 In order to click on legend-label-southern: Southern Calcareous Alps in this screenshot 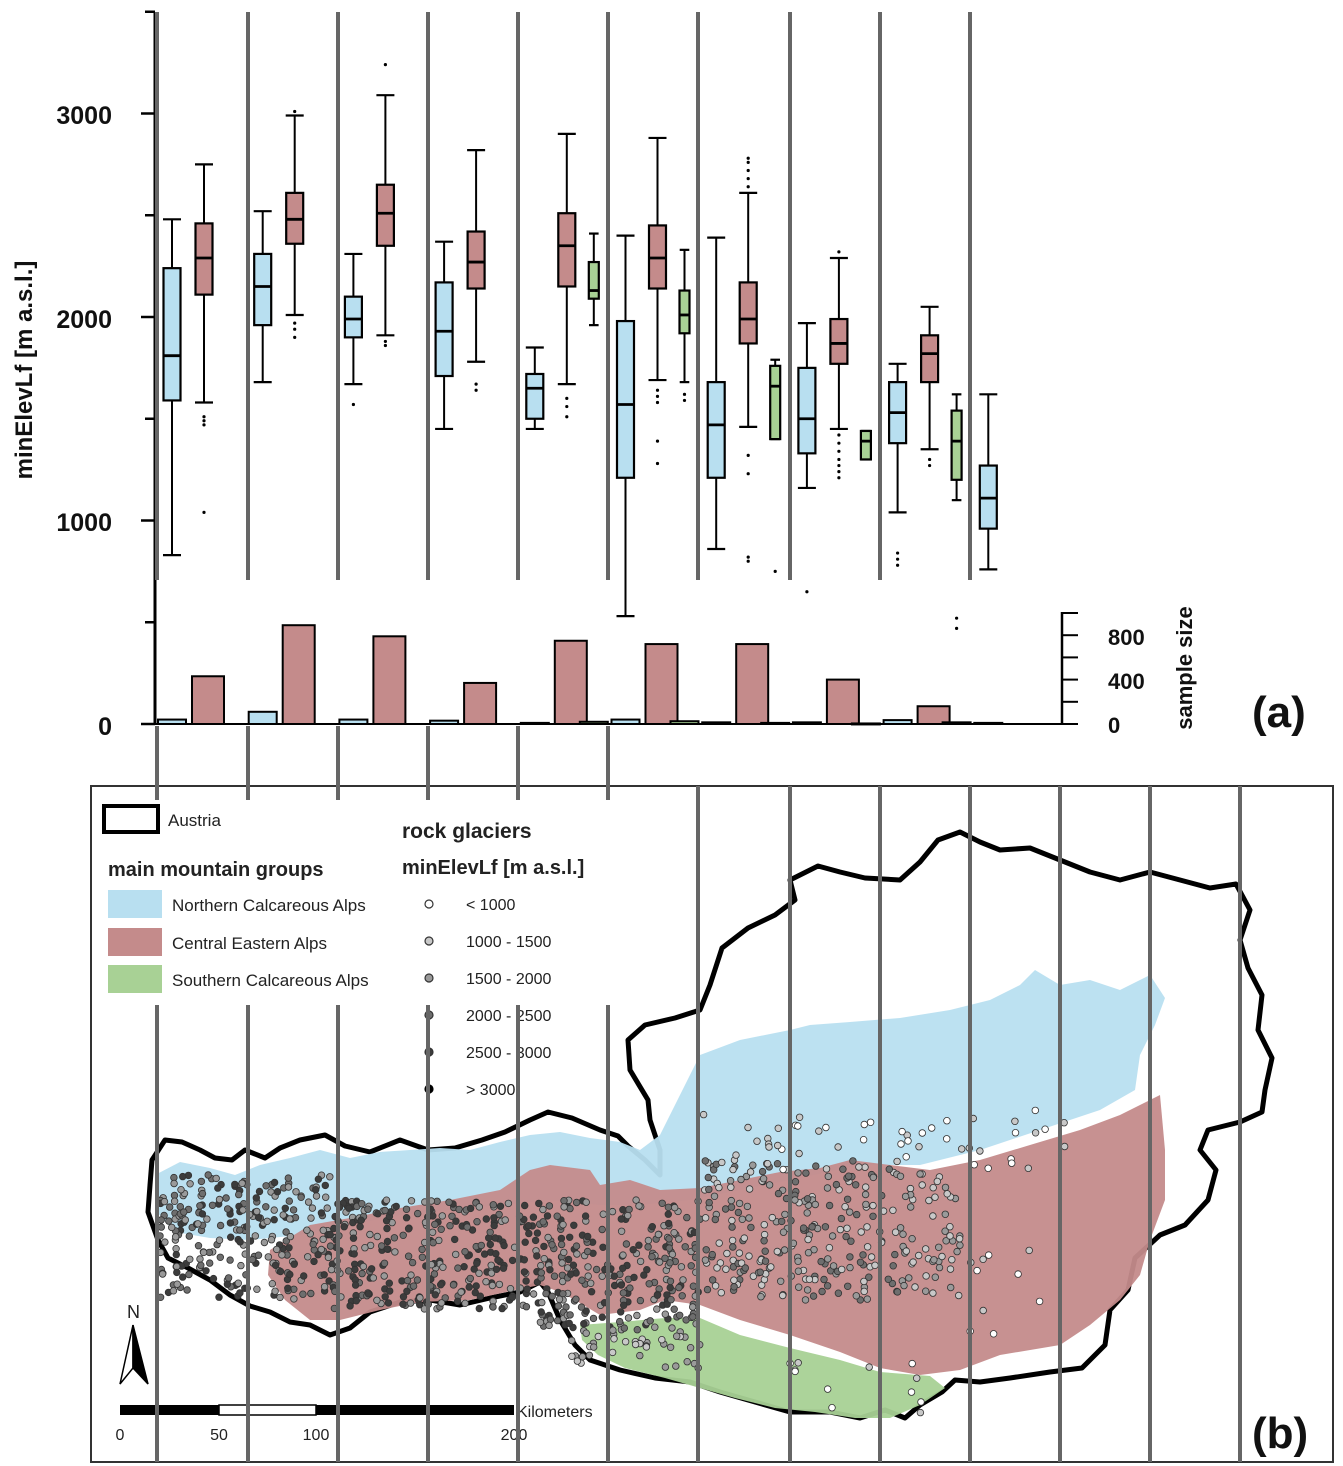, I will do `click(270, 980)`.